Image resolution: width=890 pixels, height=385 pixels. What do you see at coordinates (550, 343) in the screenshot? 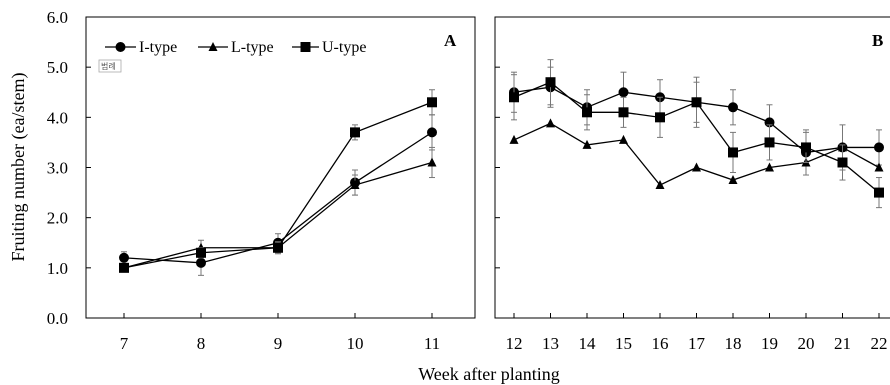
I see `x-tick-label: 13` at bounding box center [550, 343].